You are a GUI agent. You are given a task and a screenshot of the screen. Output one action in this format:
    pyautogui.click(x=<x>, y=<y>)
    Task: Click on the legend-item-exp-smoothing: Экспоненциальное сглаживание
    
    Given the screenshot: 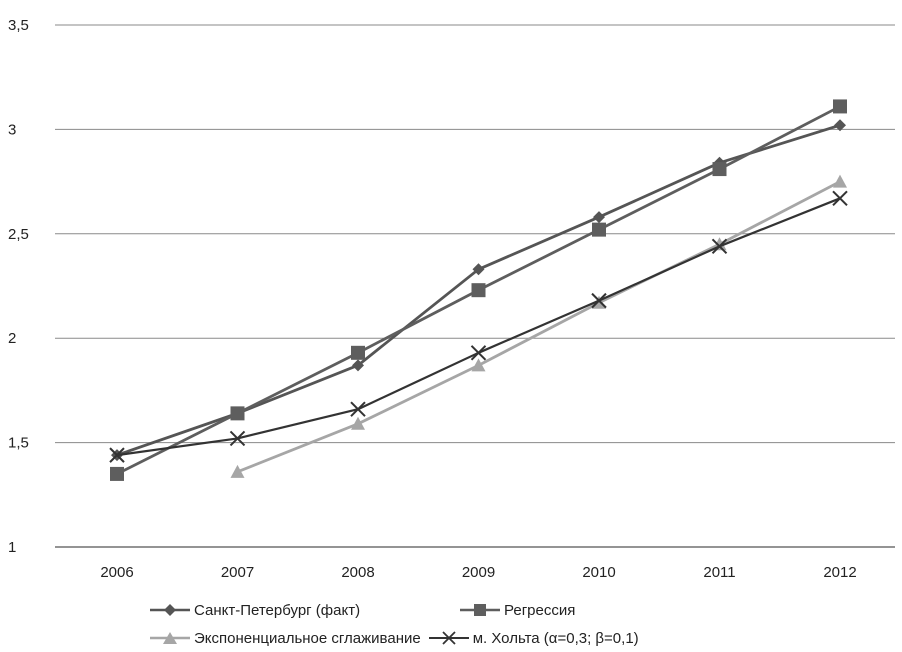 What is the action you would take?
    pyautogui.click(x=285, y=638)
    